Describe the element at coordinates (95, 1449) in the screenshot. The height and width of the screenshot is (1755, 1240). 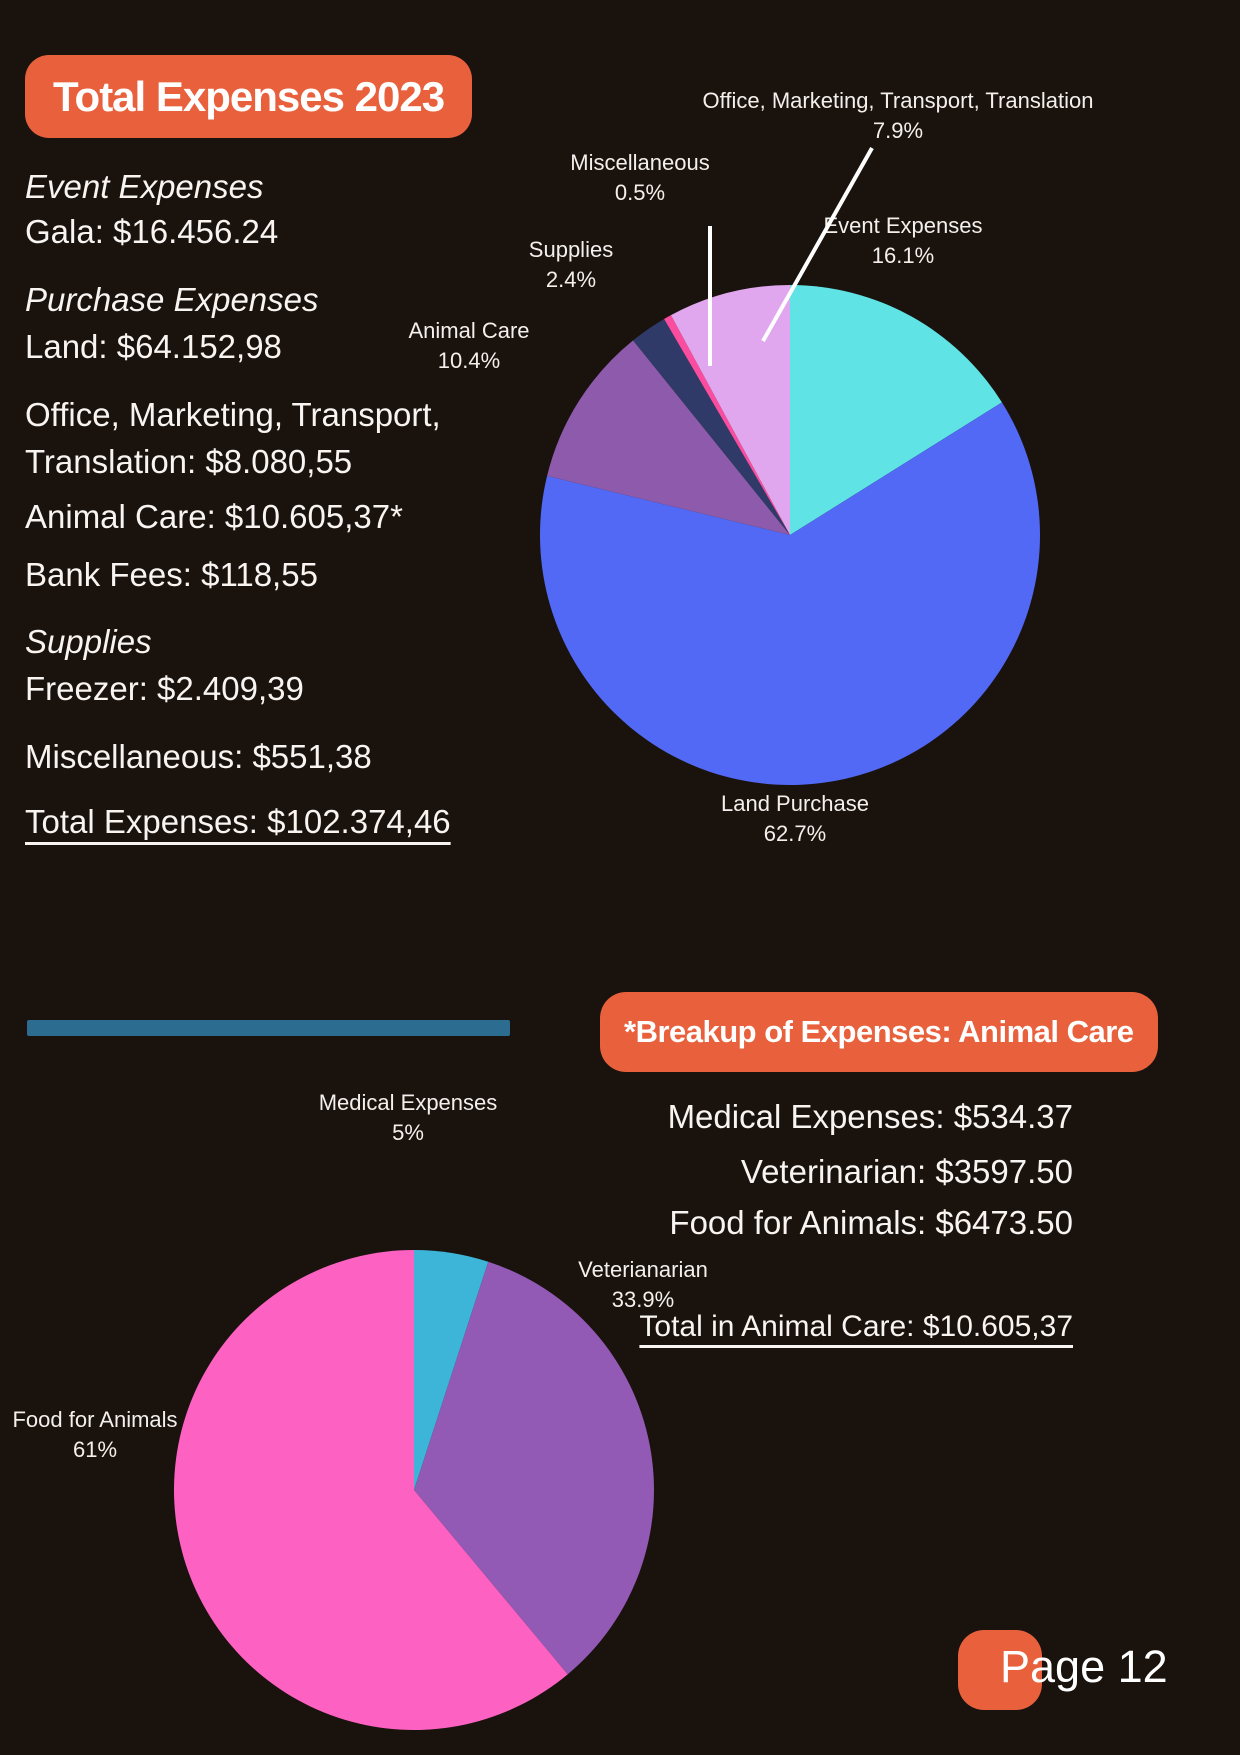
I see `pie2-label-food-pct: 61%` at that location.